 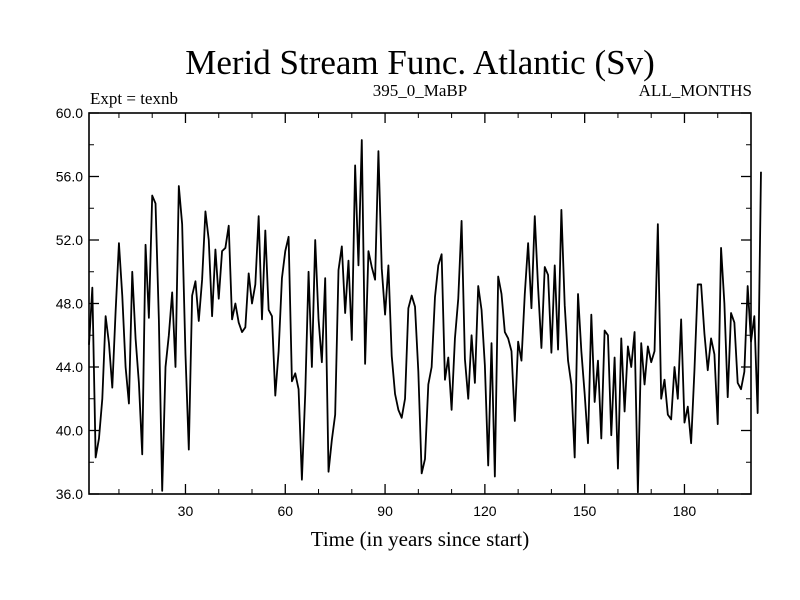 What do you see at coordinates (695, 90) in the screenshot?
I see `subtitle-months: ALL_MONTHS` at bounding box center [695, 90].